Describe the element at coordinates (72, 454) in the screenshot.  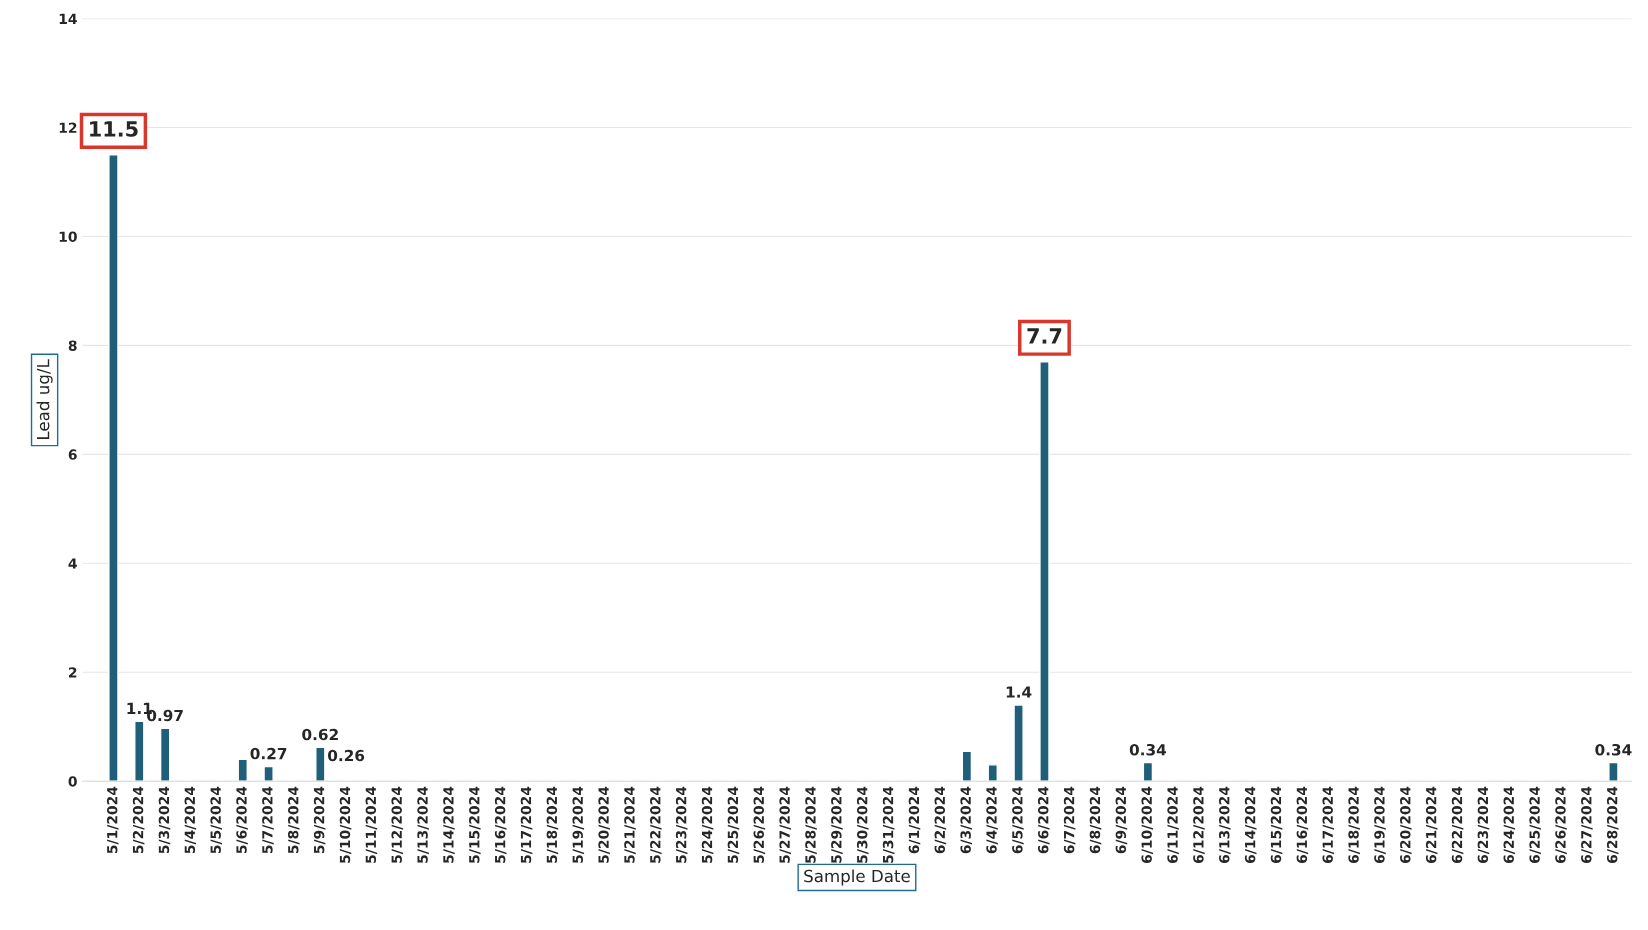
I see `y-tick-label: 6` at that location.